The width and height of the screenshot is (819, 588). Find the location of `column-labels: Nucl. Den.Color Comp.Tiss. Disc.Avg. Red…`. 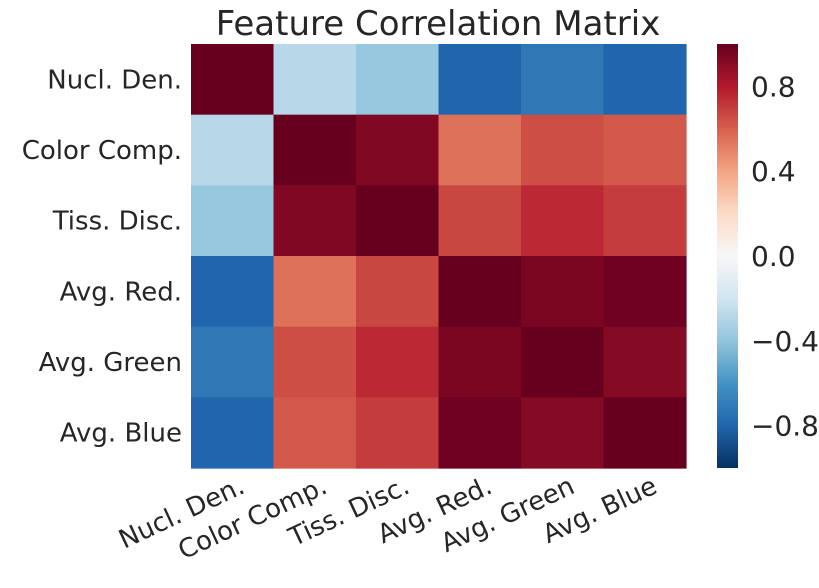

column-labels: Nucl. Den.Color Comp.Tiss. Disc.Avg. Red… is located at coordinates (387, 518).